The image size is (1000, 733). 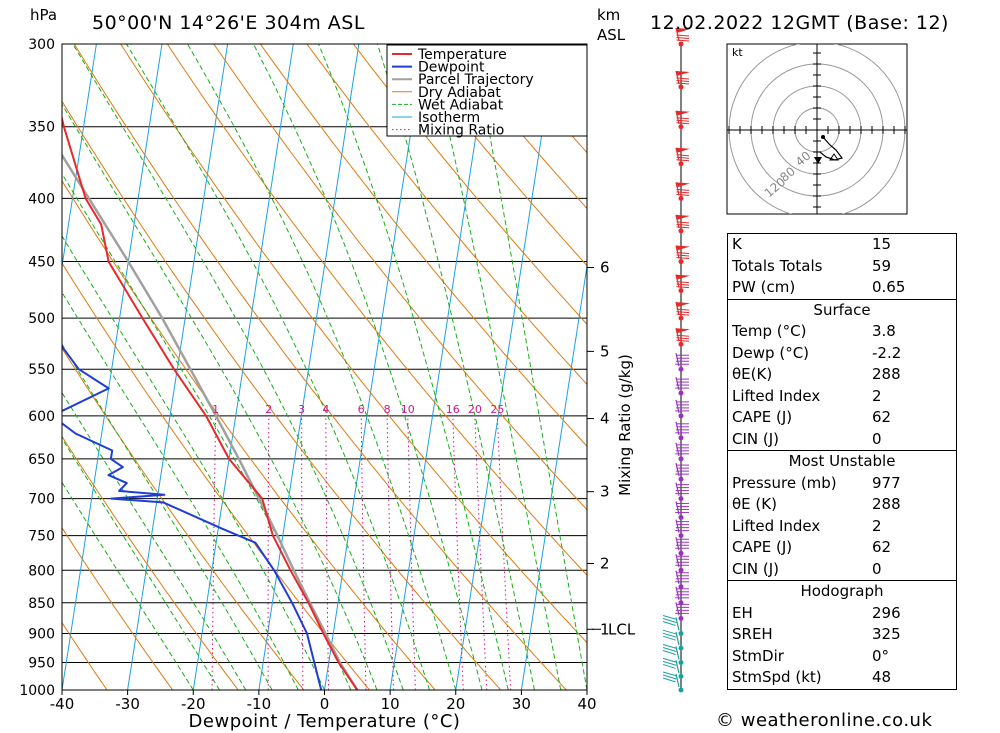 What do you see at coordinates (842, 527) in the screenshot?
I see `index-row: Lifted Index 2` at bounding box center [842, 527].